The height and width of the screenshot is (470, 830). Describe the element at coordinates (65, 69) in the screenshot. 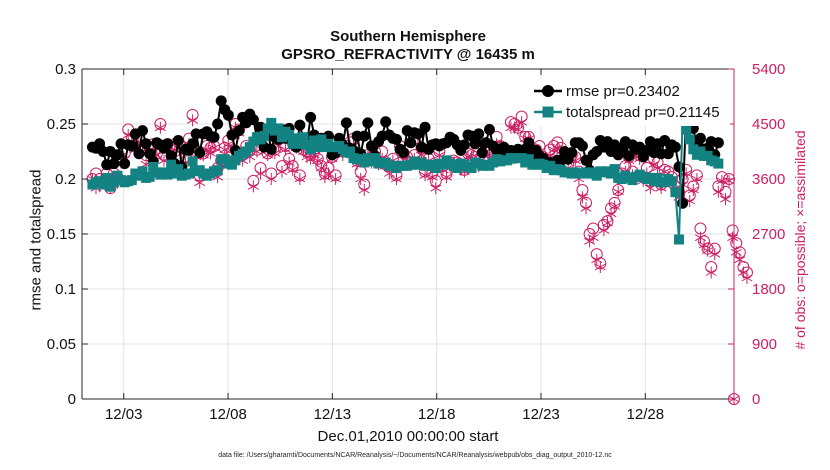

I see `y-tick-label: 0.3` at that location.